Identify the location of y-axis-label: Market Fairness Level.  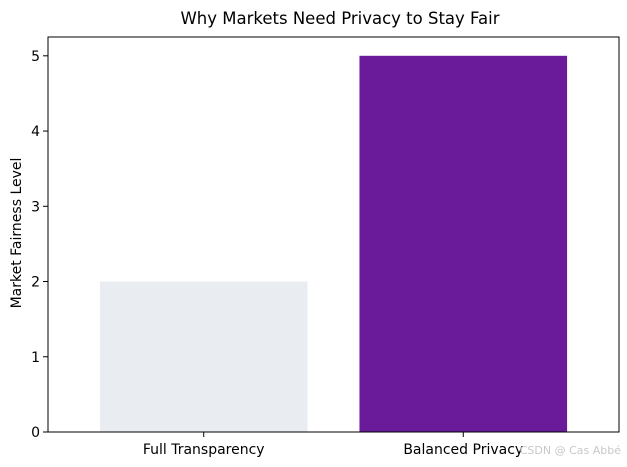
(17, 233).